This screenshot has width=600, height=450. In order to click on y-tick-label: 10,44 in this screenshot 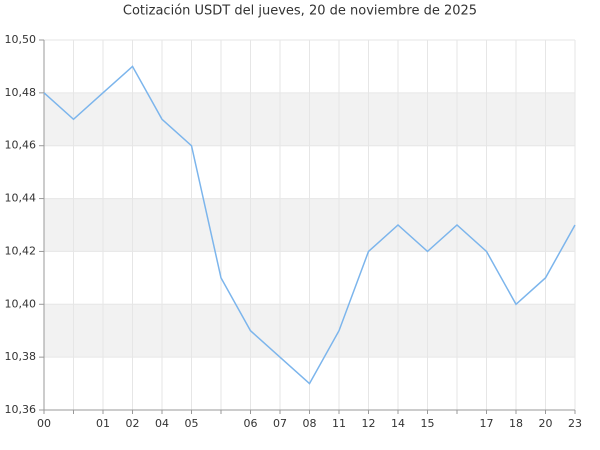, I will do `click(21, 198)`.